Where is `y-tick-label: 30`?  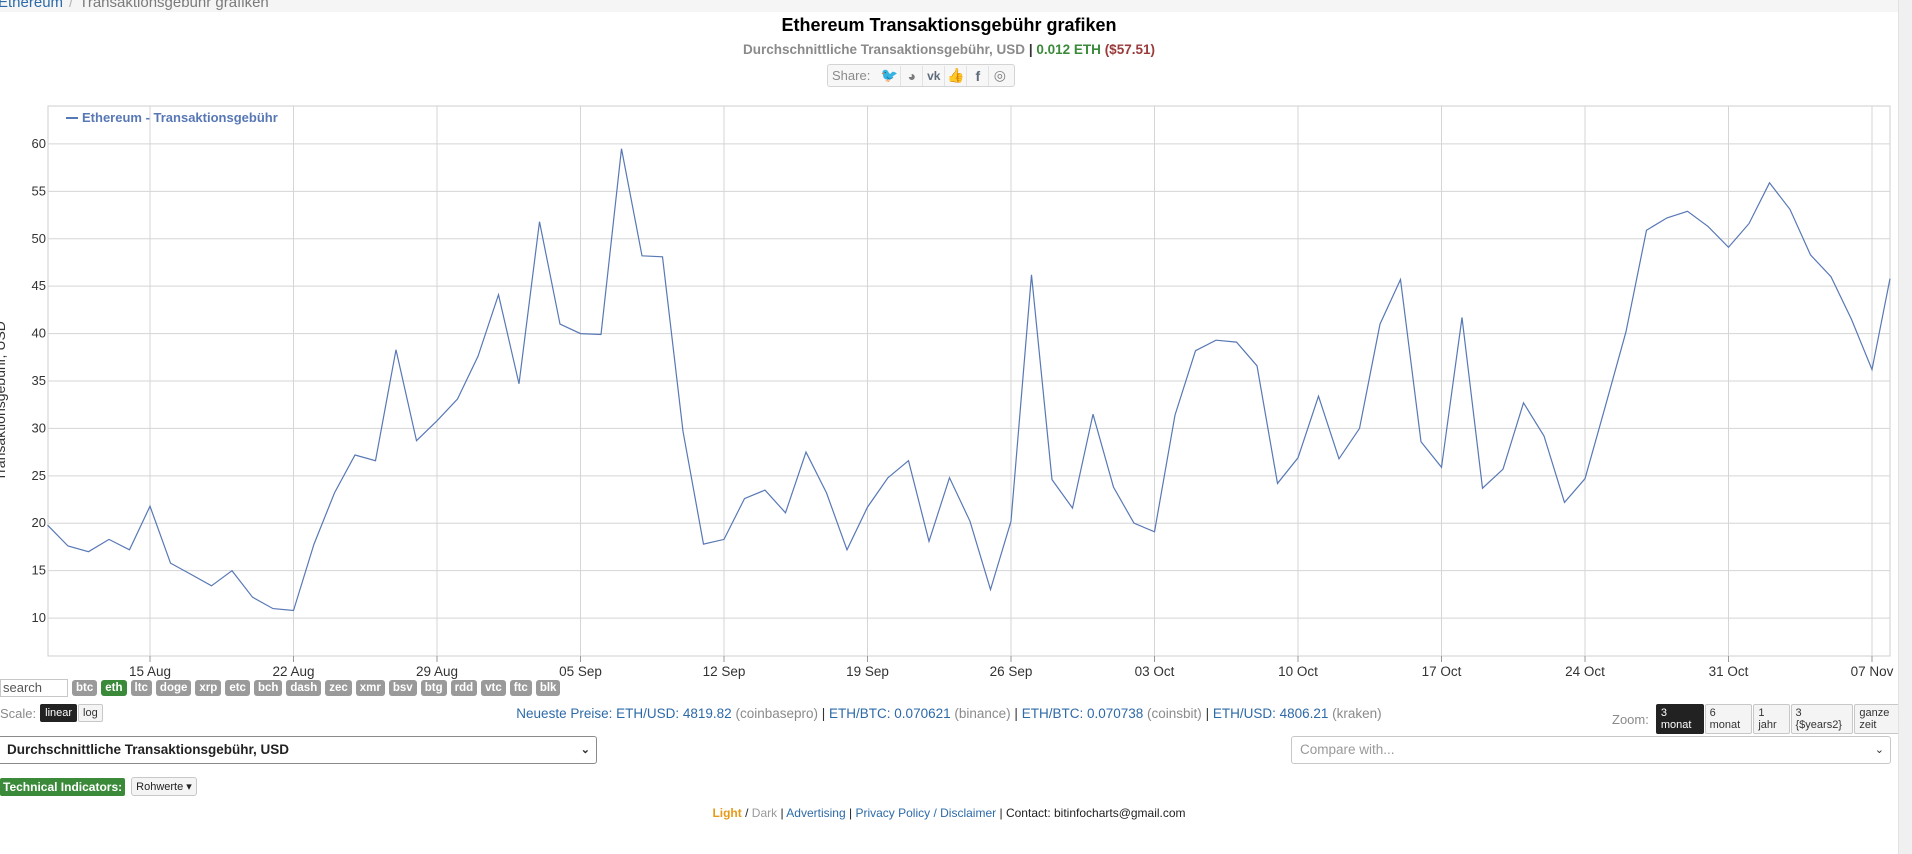 y-tick-label: 30 is located at coordinates (39, 427).